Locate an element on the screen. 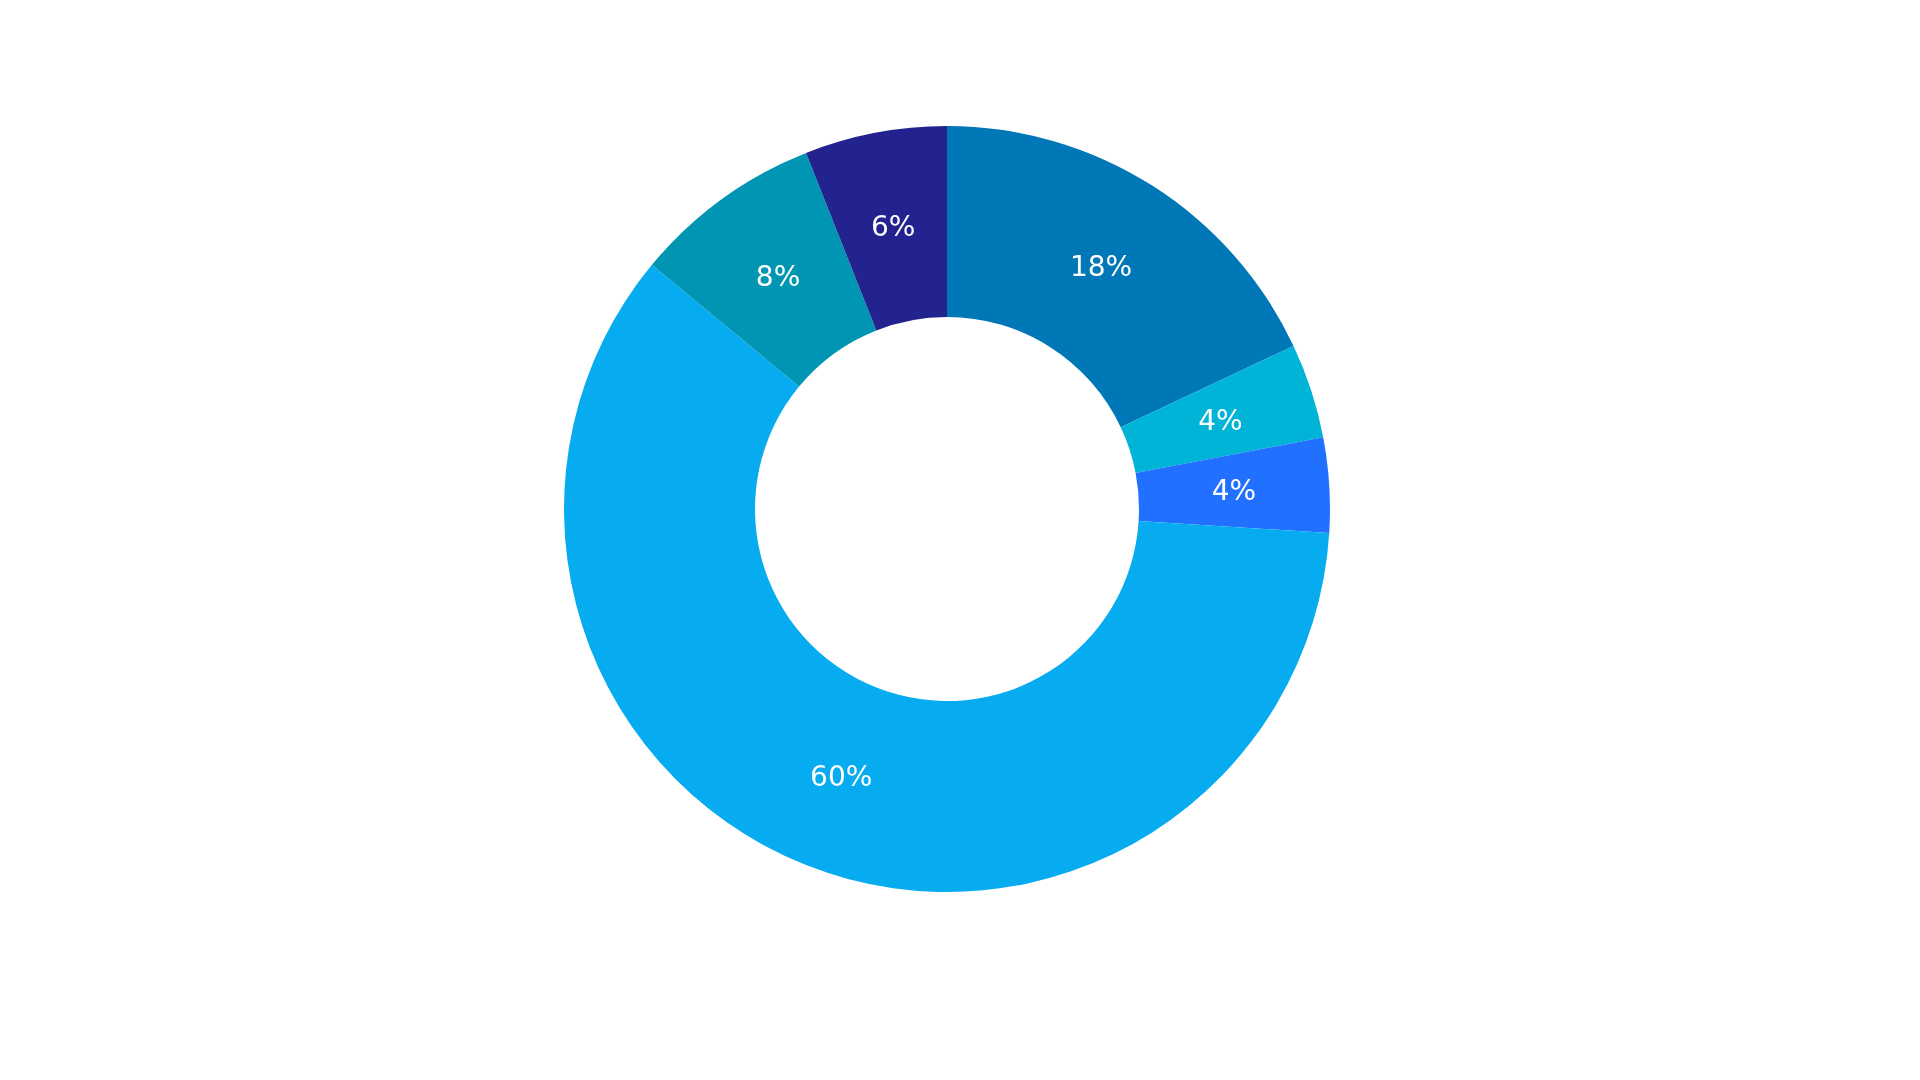 Image resolution: width=1920 pixels, height=1080 pixels. data-label: 18% is located at coordinates (1101, 266).